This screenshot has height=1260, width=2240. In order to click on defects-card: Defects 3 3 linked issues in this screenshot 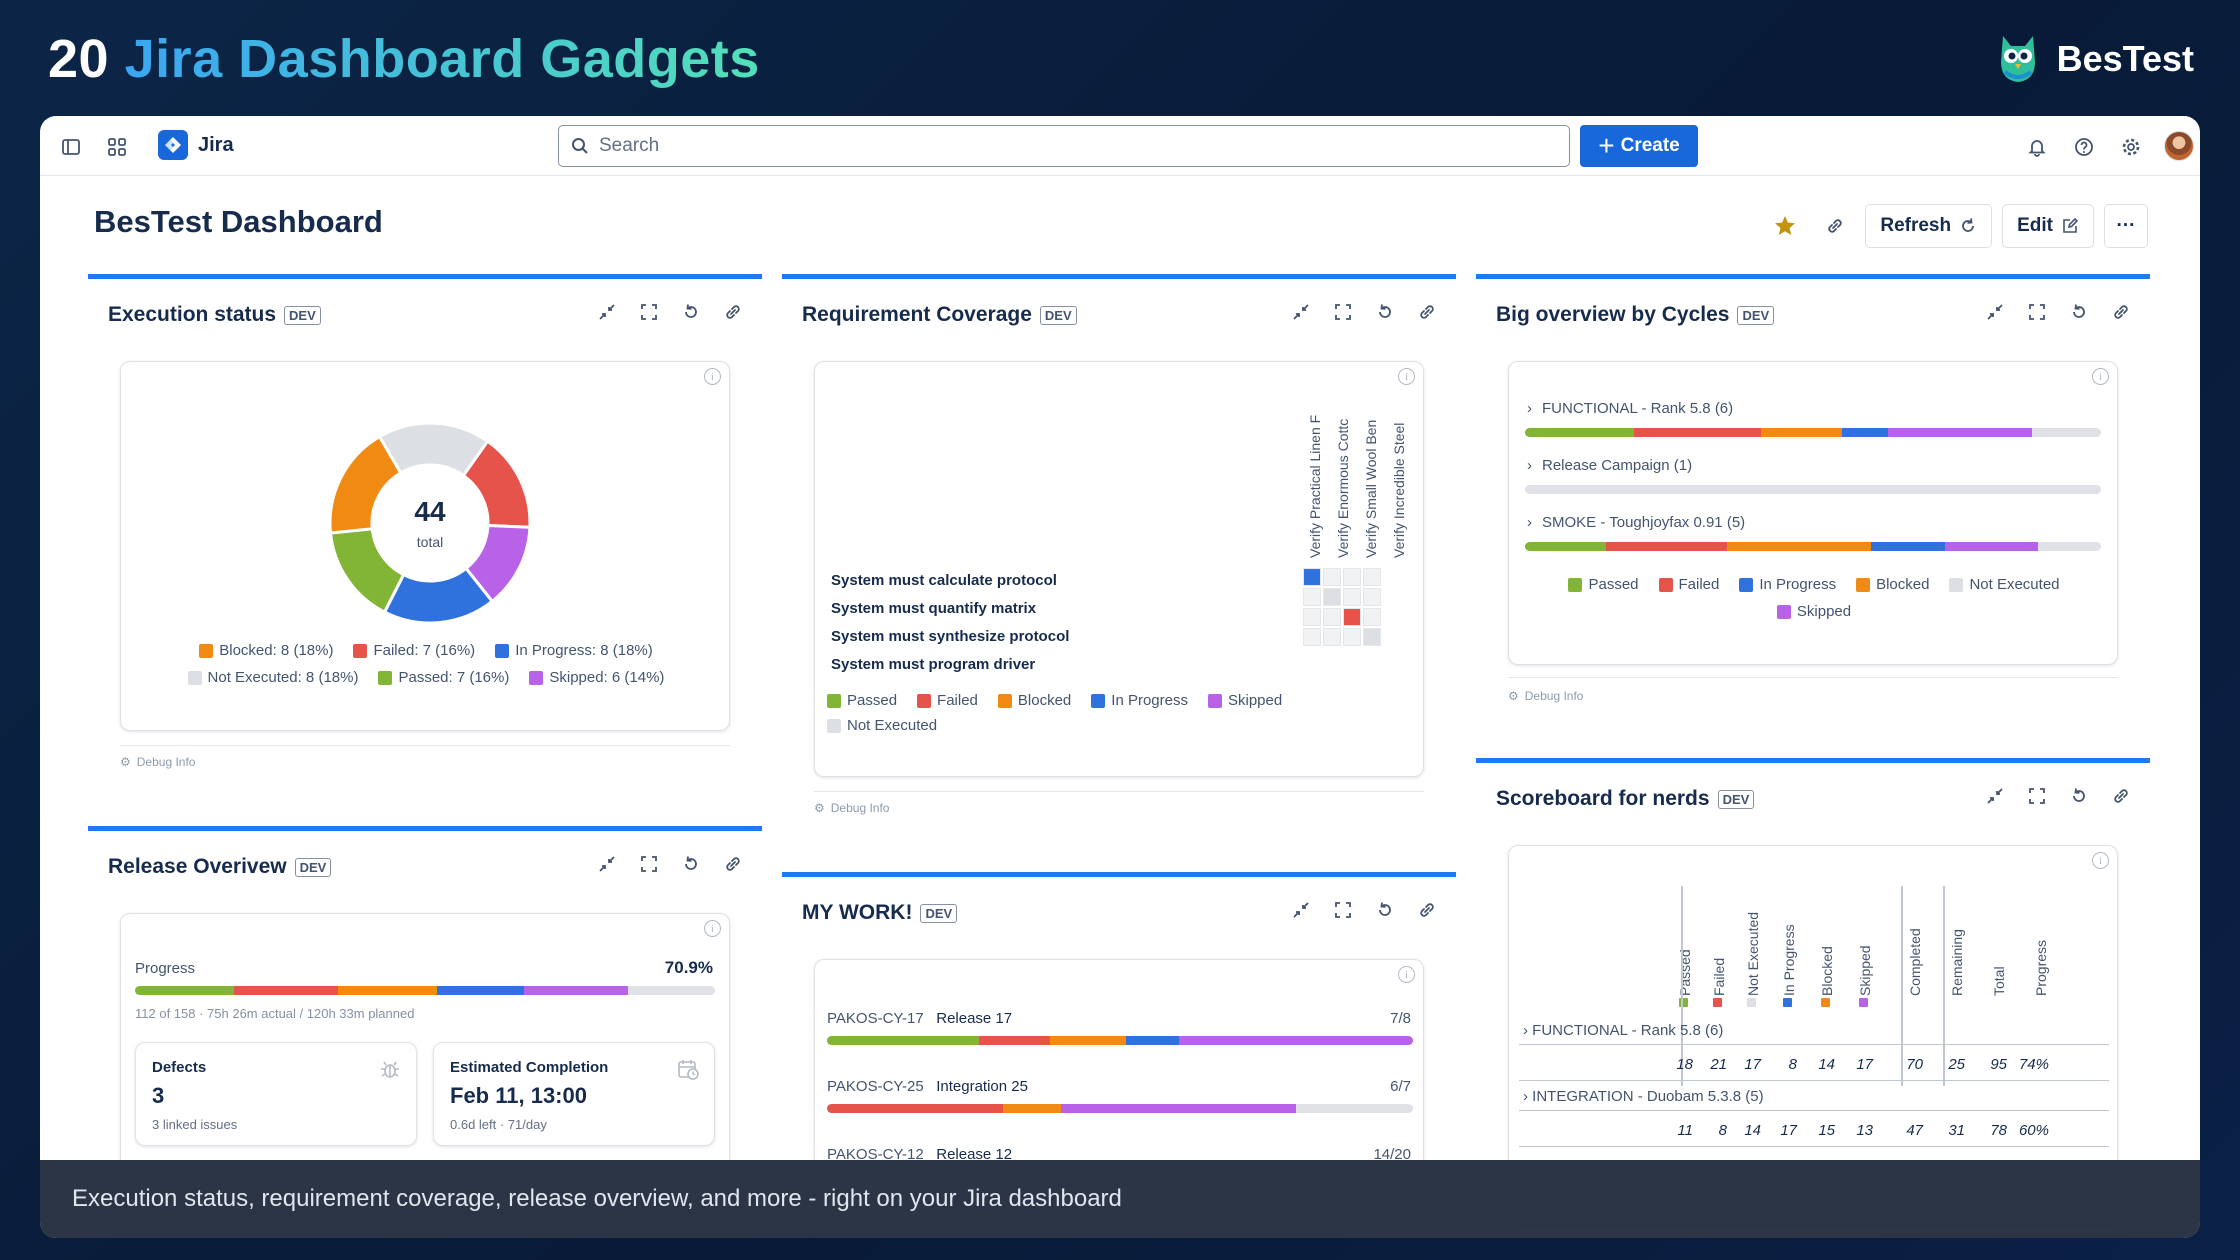, I will do `click(276, 1094)`.